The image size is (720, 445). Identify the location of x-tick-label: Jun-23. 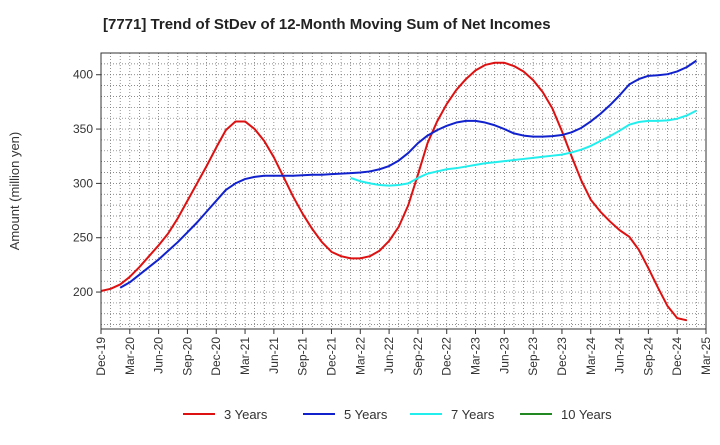
(504, 355).